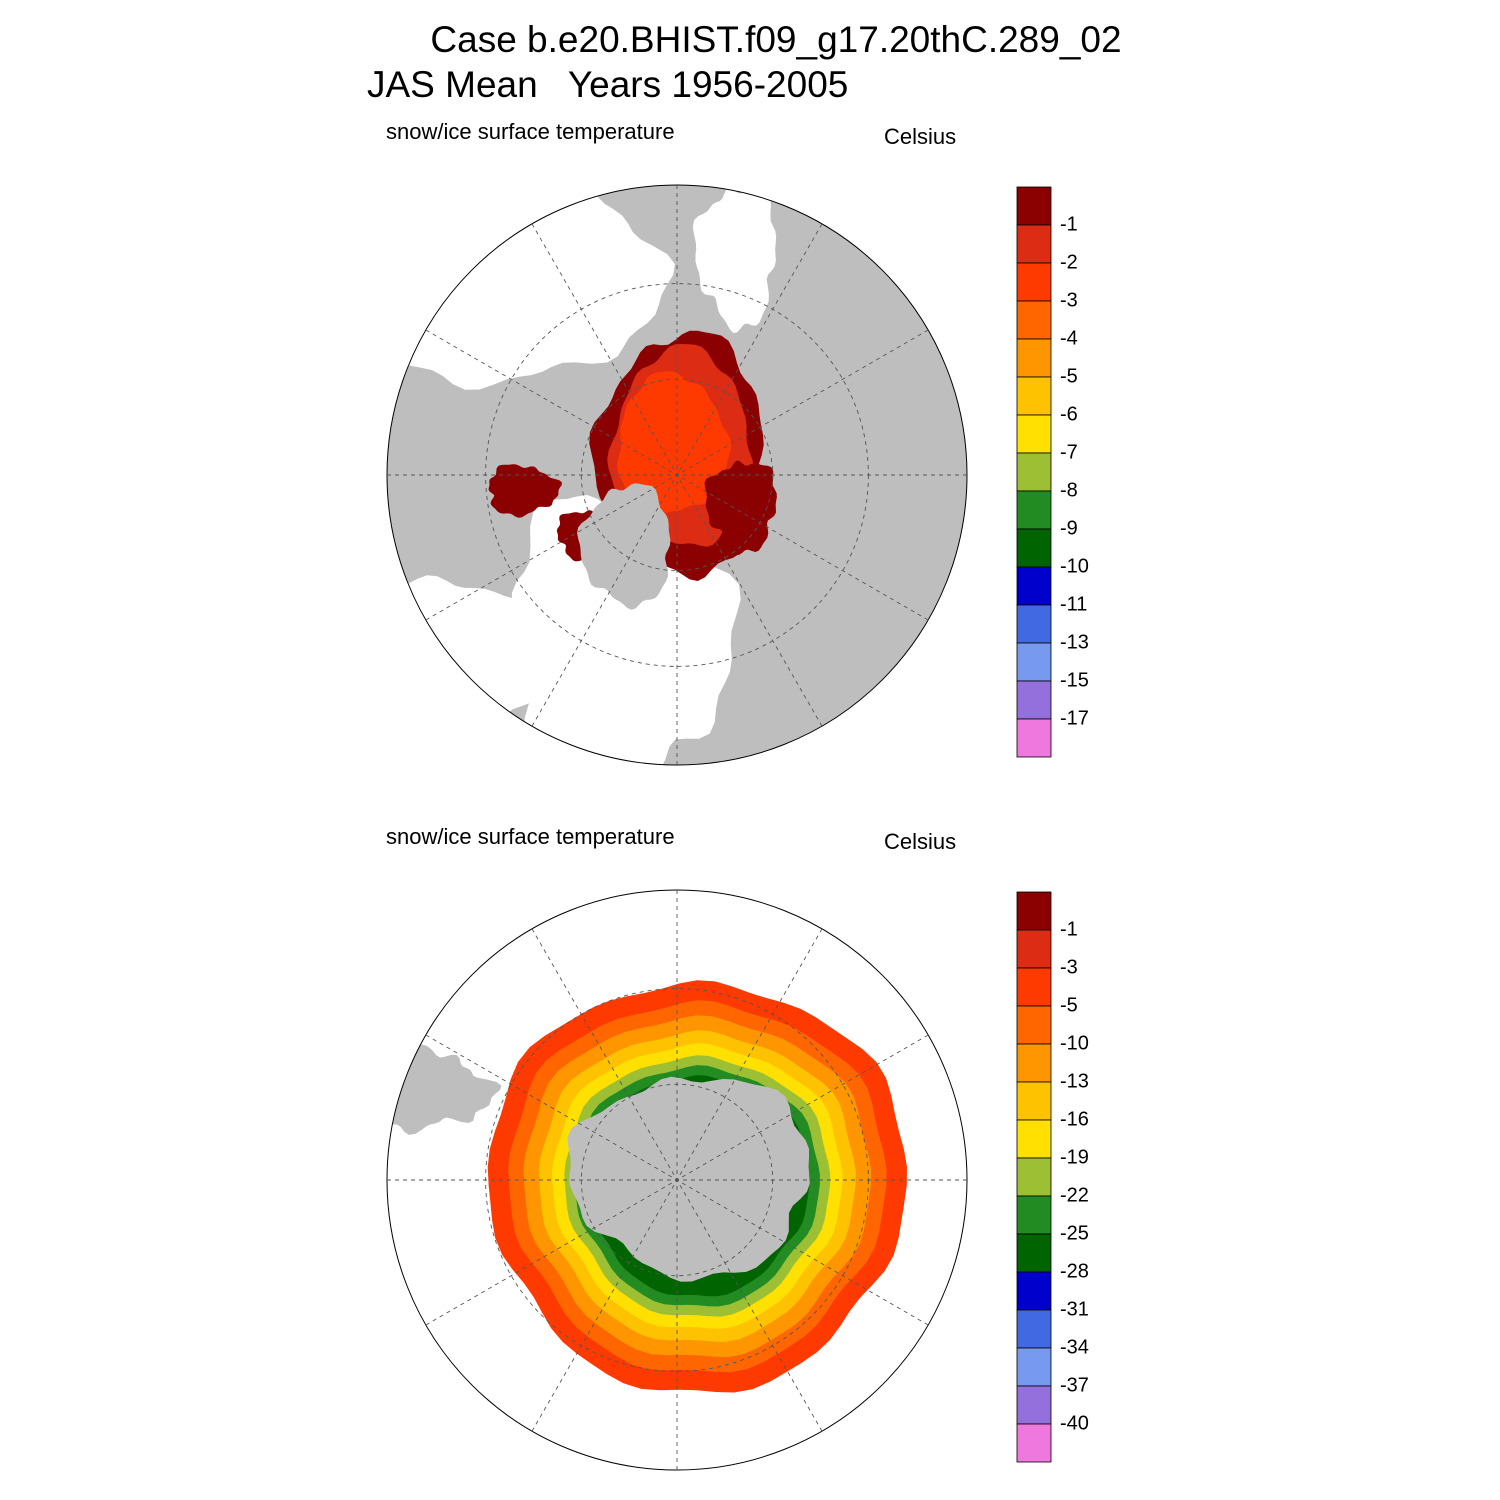 Image resolution: width=1500 pixels, height=1500 pixels. Describe the element at coordinates (1074, 1385) in the screenshot. I see `colorbar-label: -37` at that location.